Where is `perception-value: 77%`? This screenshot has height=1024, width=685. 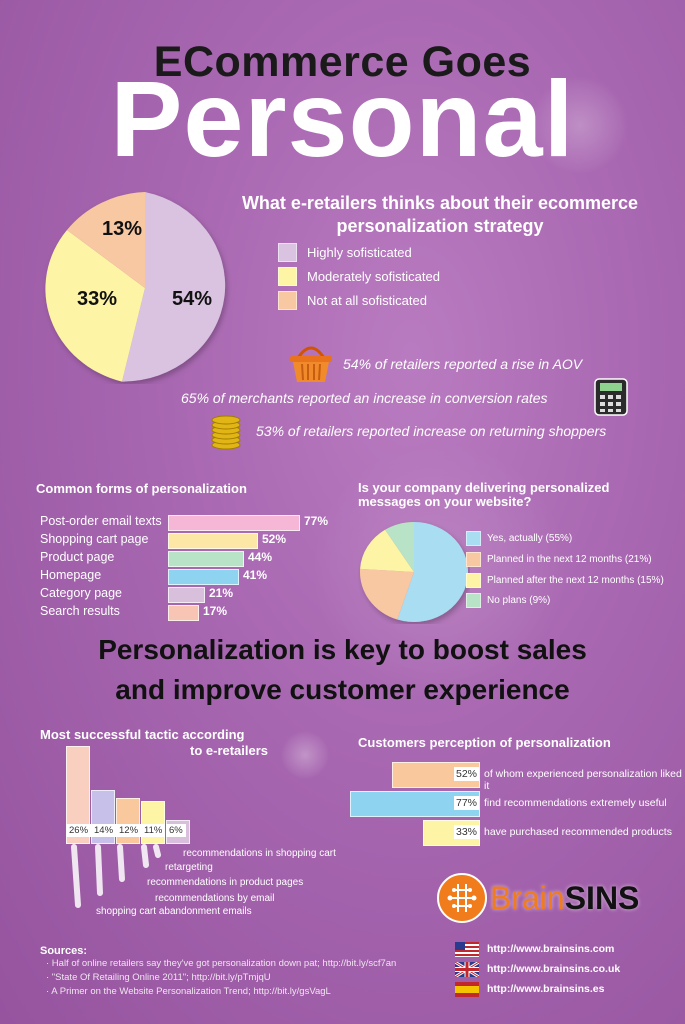 perception-value: 77% is located at coordinates (467, 803).